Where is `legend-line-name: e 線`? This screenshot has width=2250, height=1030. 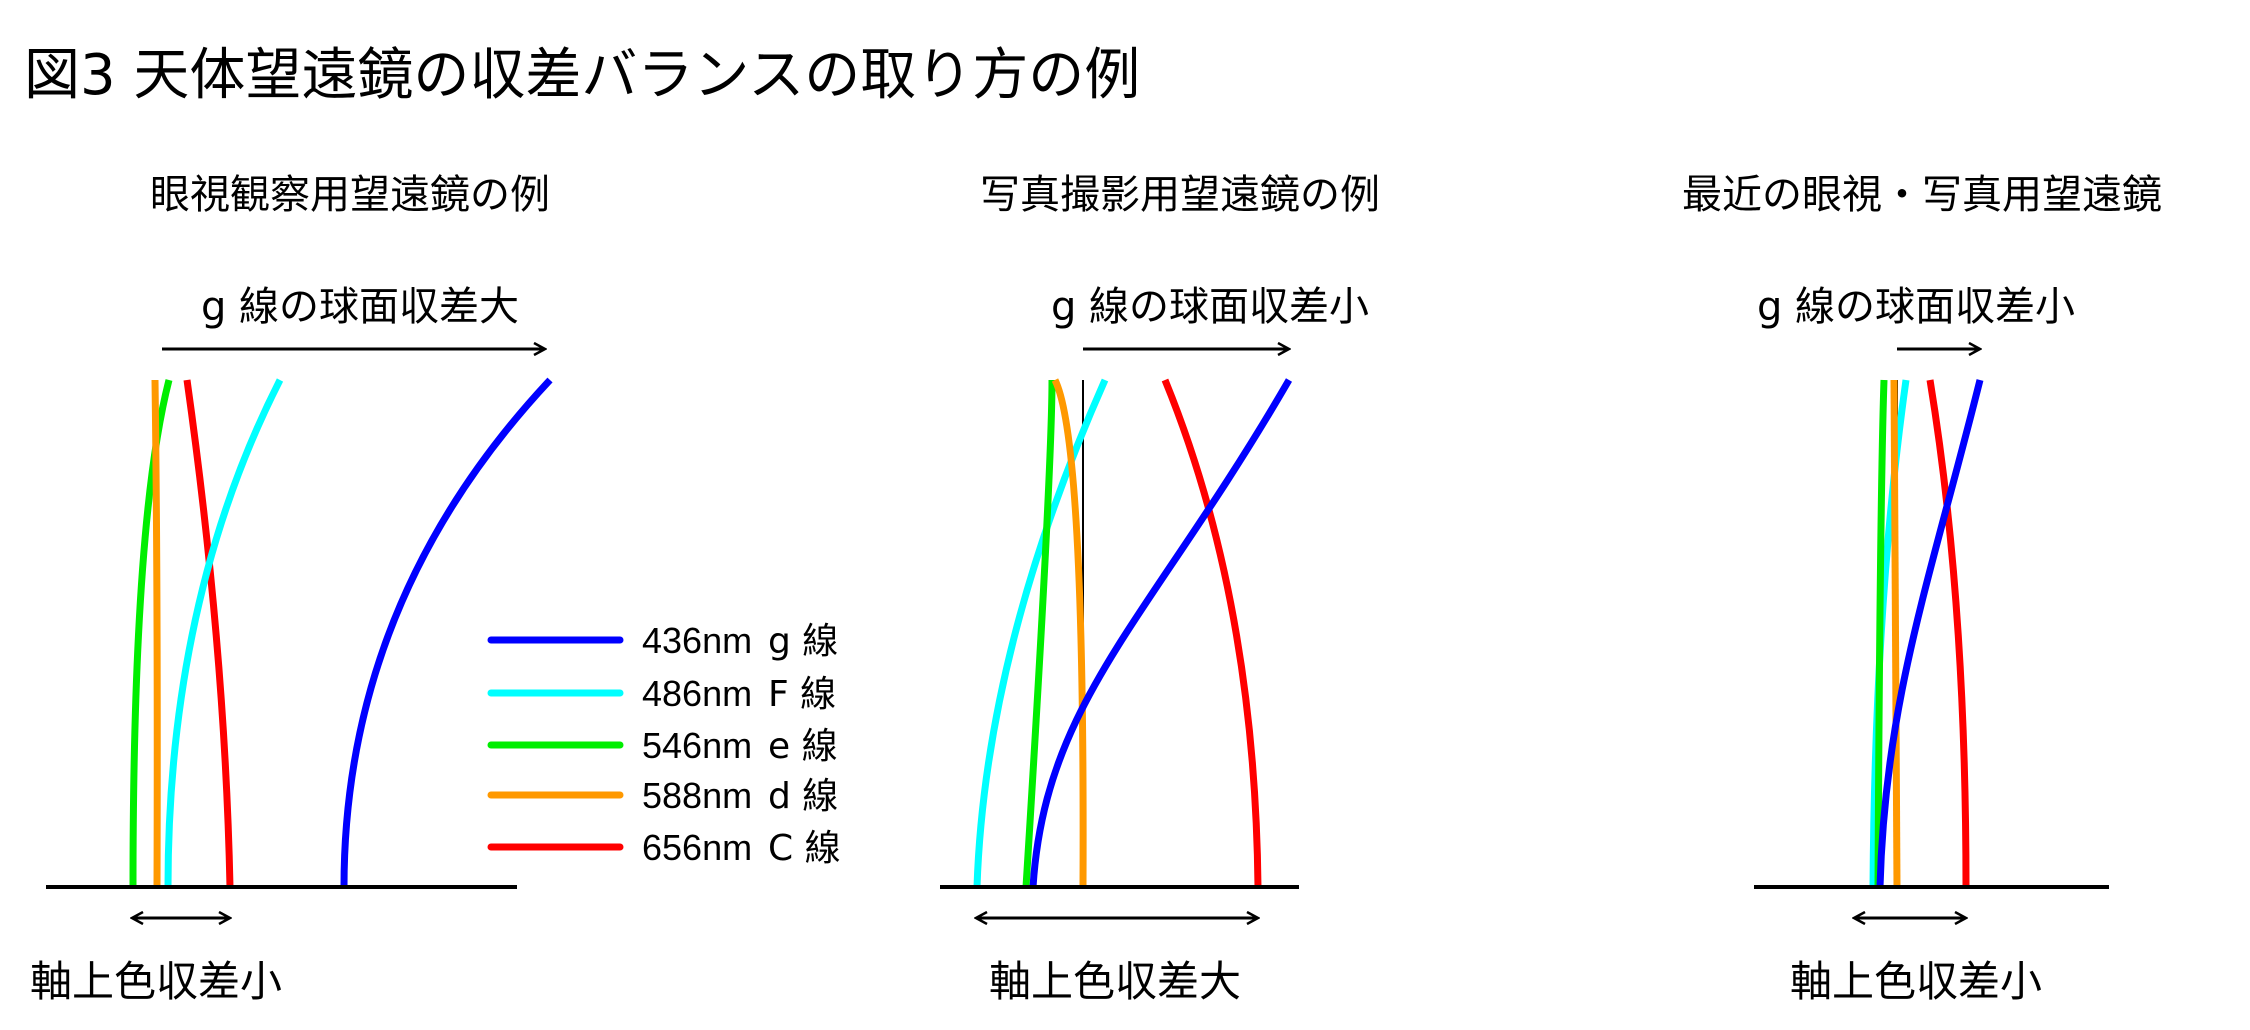 legend-line-name: e 線 is located at coordinates (803, 746).